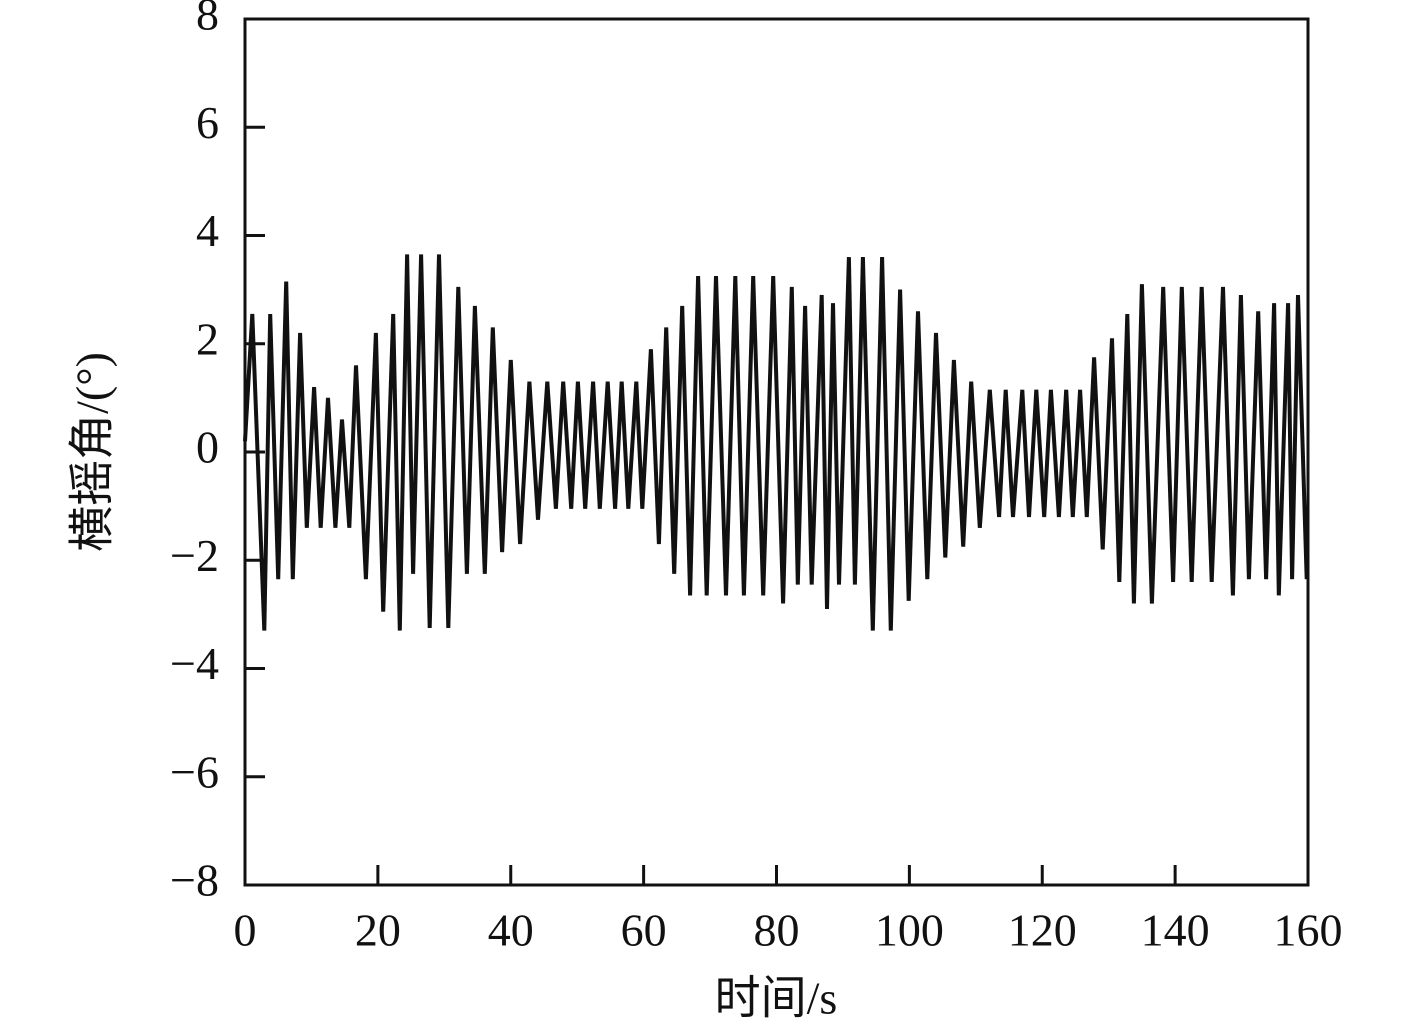 Image resolution: width=1417 pixels, height=1030 pixels. Describe the element at coordinates (1175, 930) in the screenshot. I see `x-tick-label: 140` at that location.